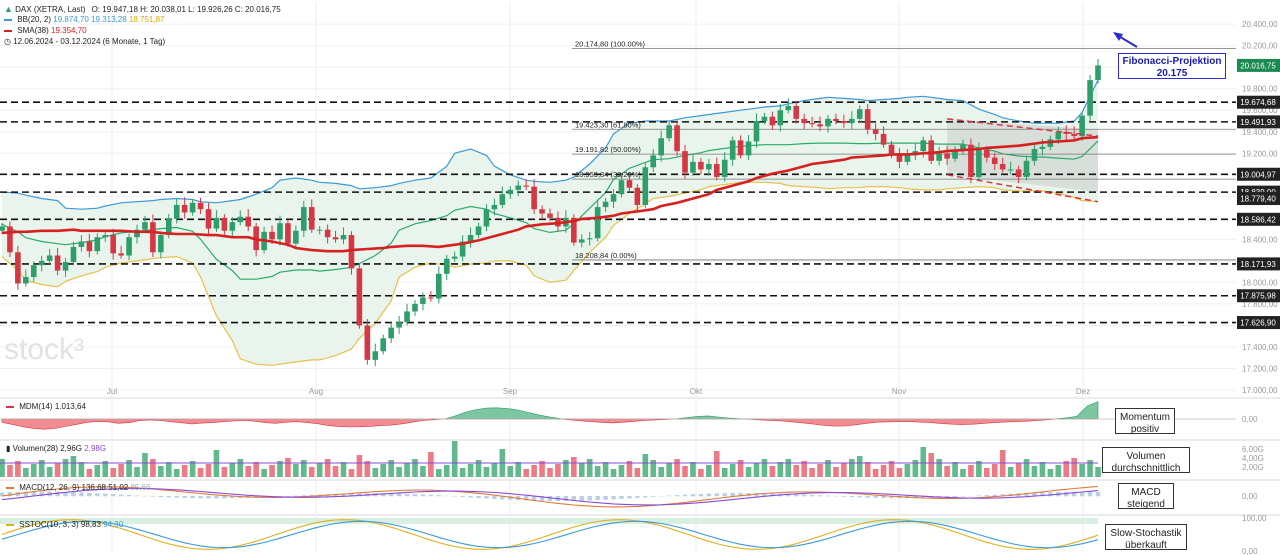 The width and height of the screenshot is (1280, 555). What do you see at coordinates (90, 19) in the screenshot?
I see `bb-values: 19.874,70 19.313,28` at bounding box center [90, 19].